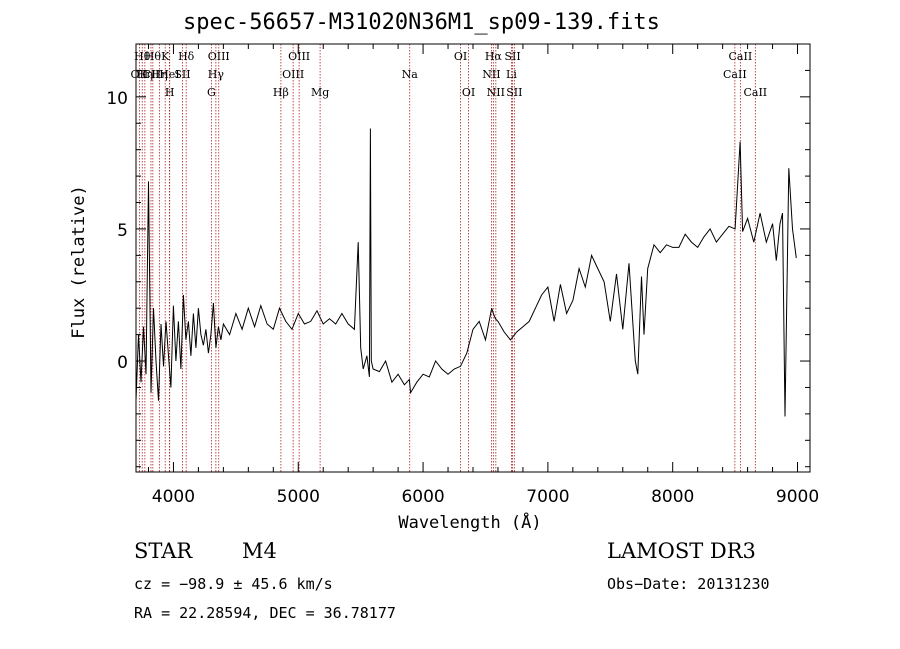  What do you see at coordinates (259, 551) in the screenshot?
I see `object-subclass: M4` at bounding box center [259, 551].